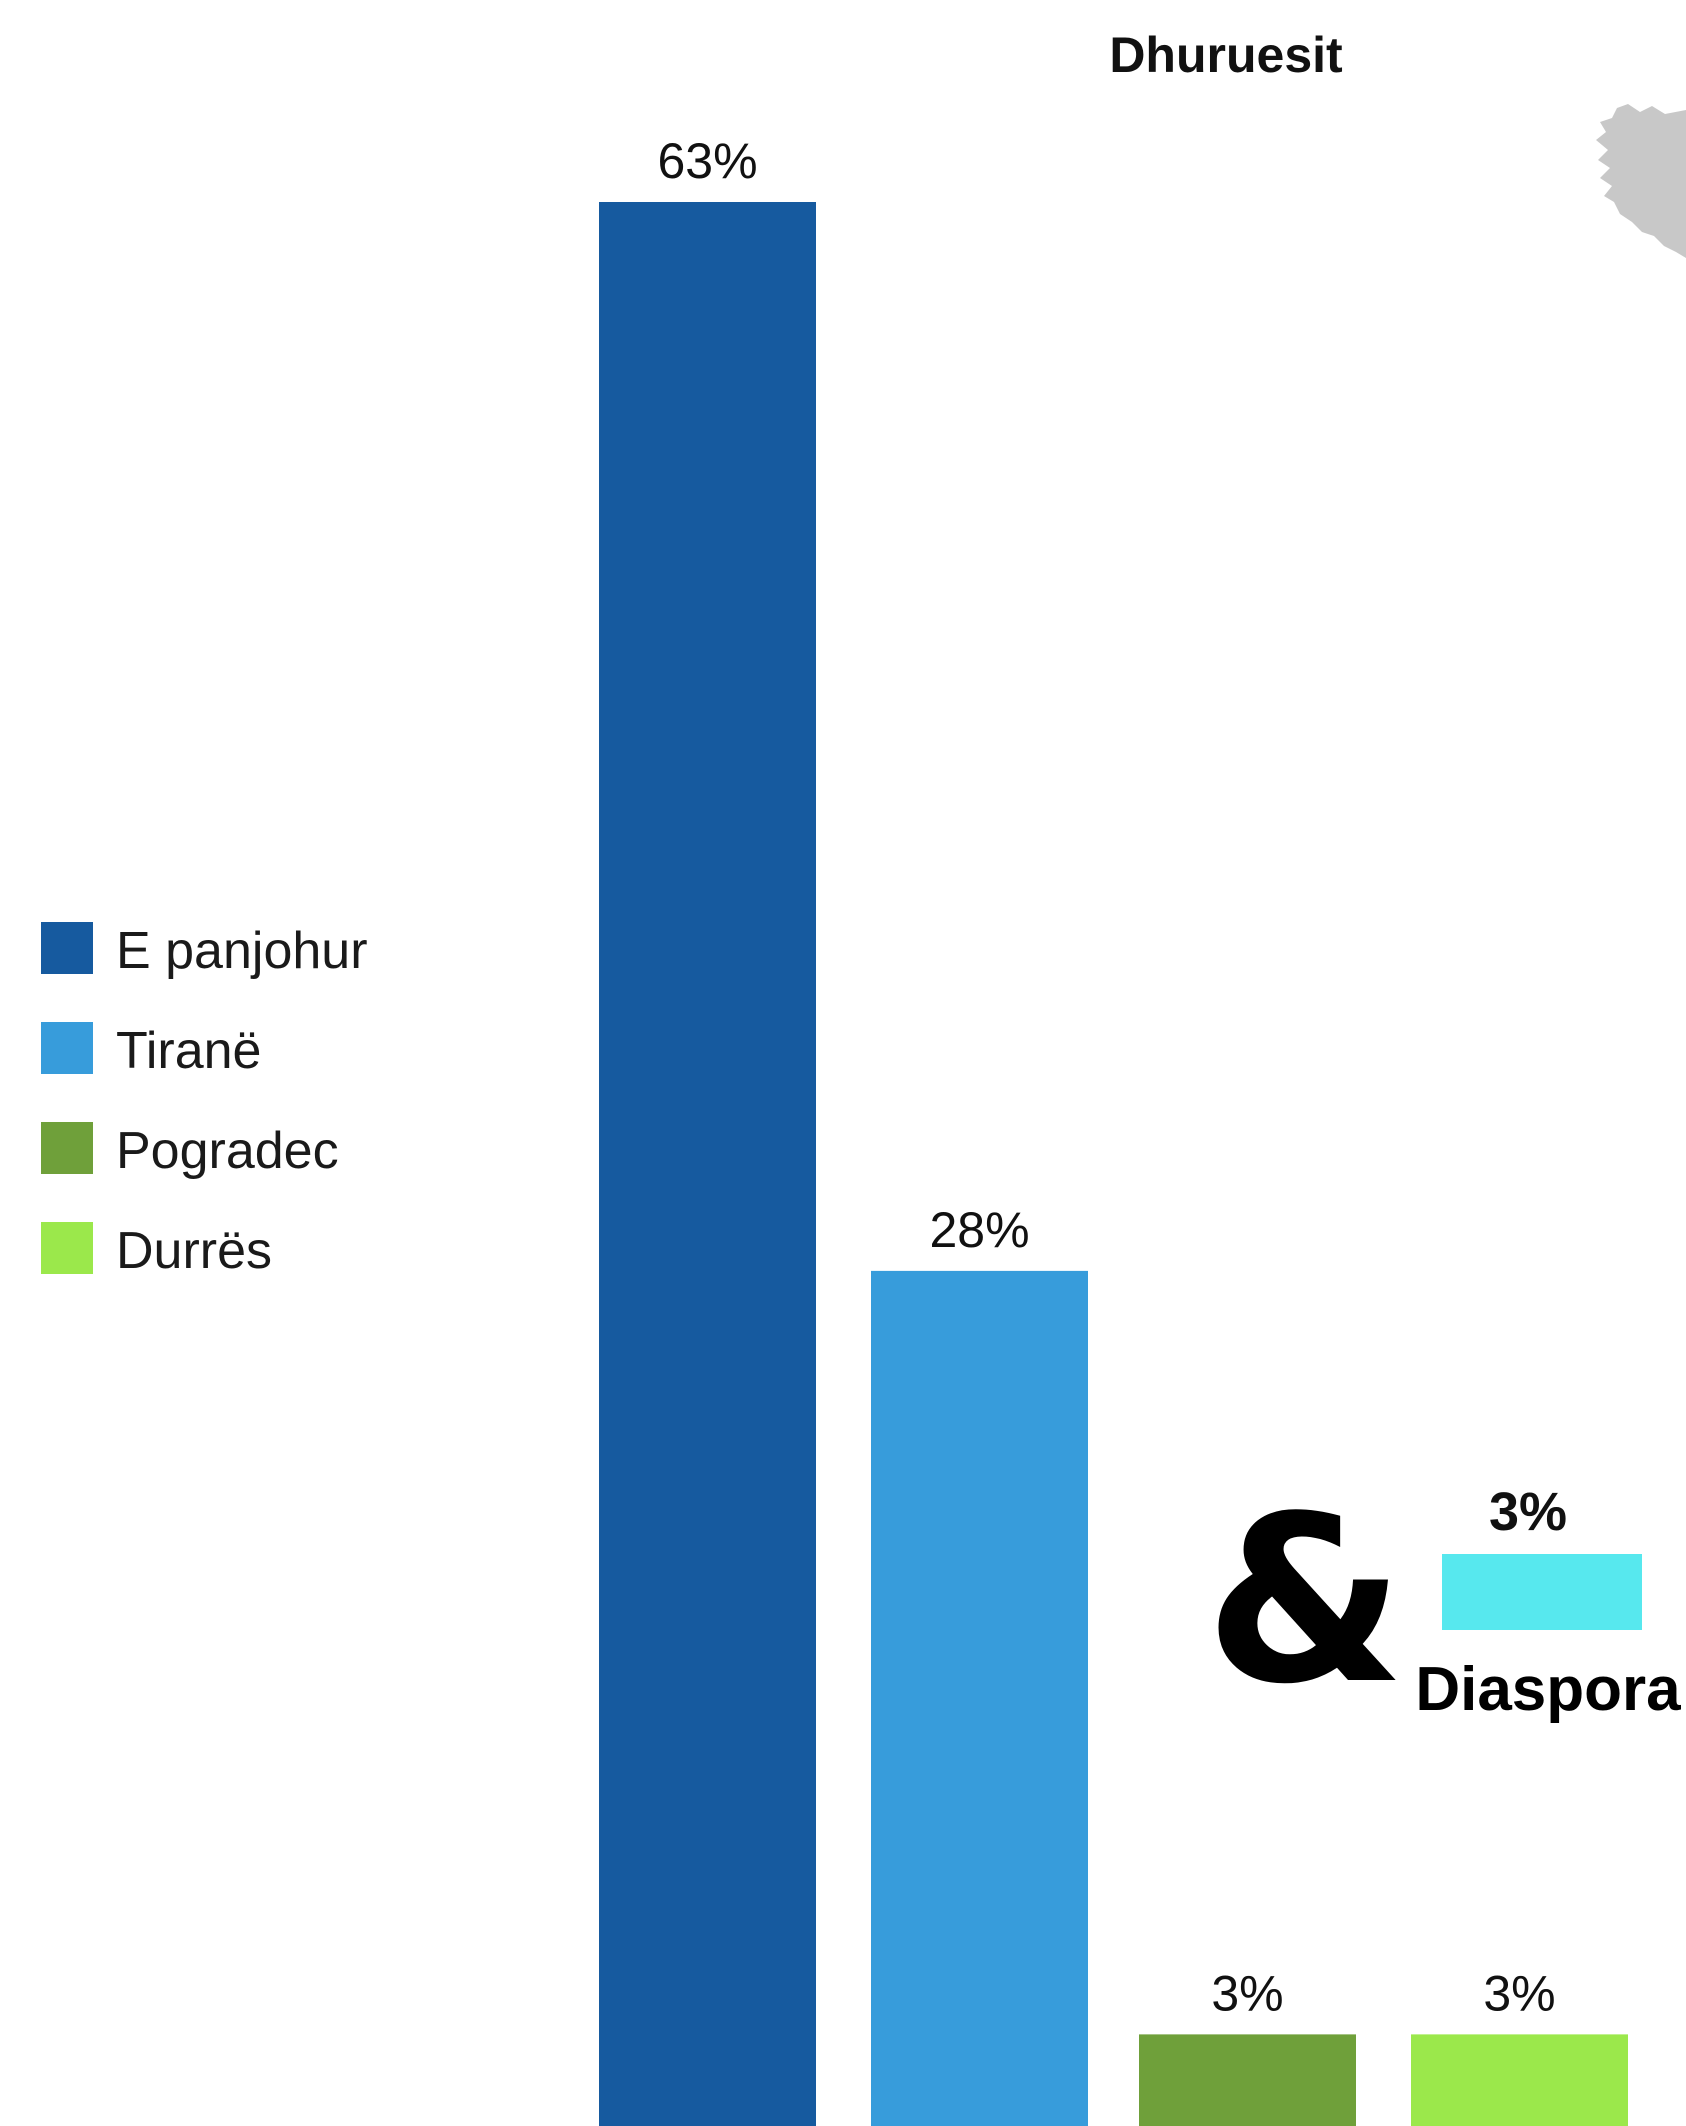  What do you see at coordinates (1528, 1512) in the screenshot?
I see `diaspora-value-label: 3%` at bounding box center [1528, 1512].